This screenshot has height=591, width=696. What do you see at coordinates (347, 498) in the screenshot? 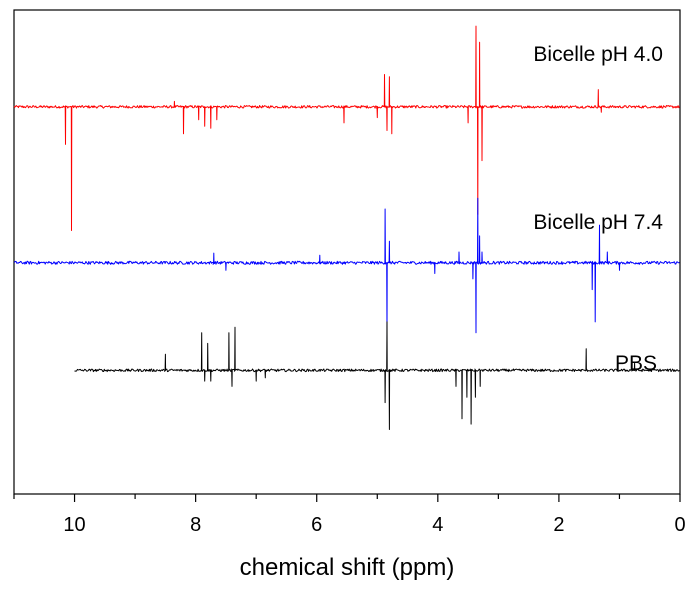
I see `x-axis-ticks` at bounding box center [347, 498].